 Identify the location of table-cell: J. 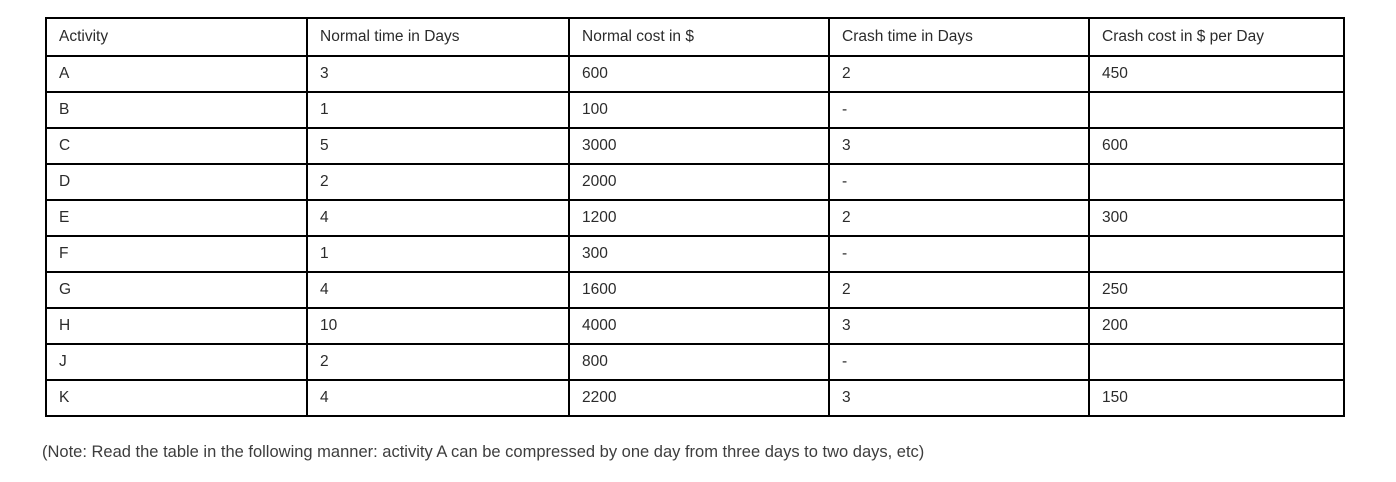
(176, 362).